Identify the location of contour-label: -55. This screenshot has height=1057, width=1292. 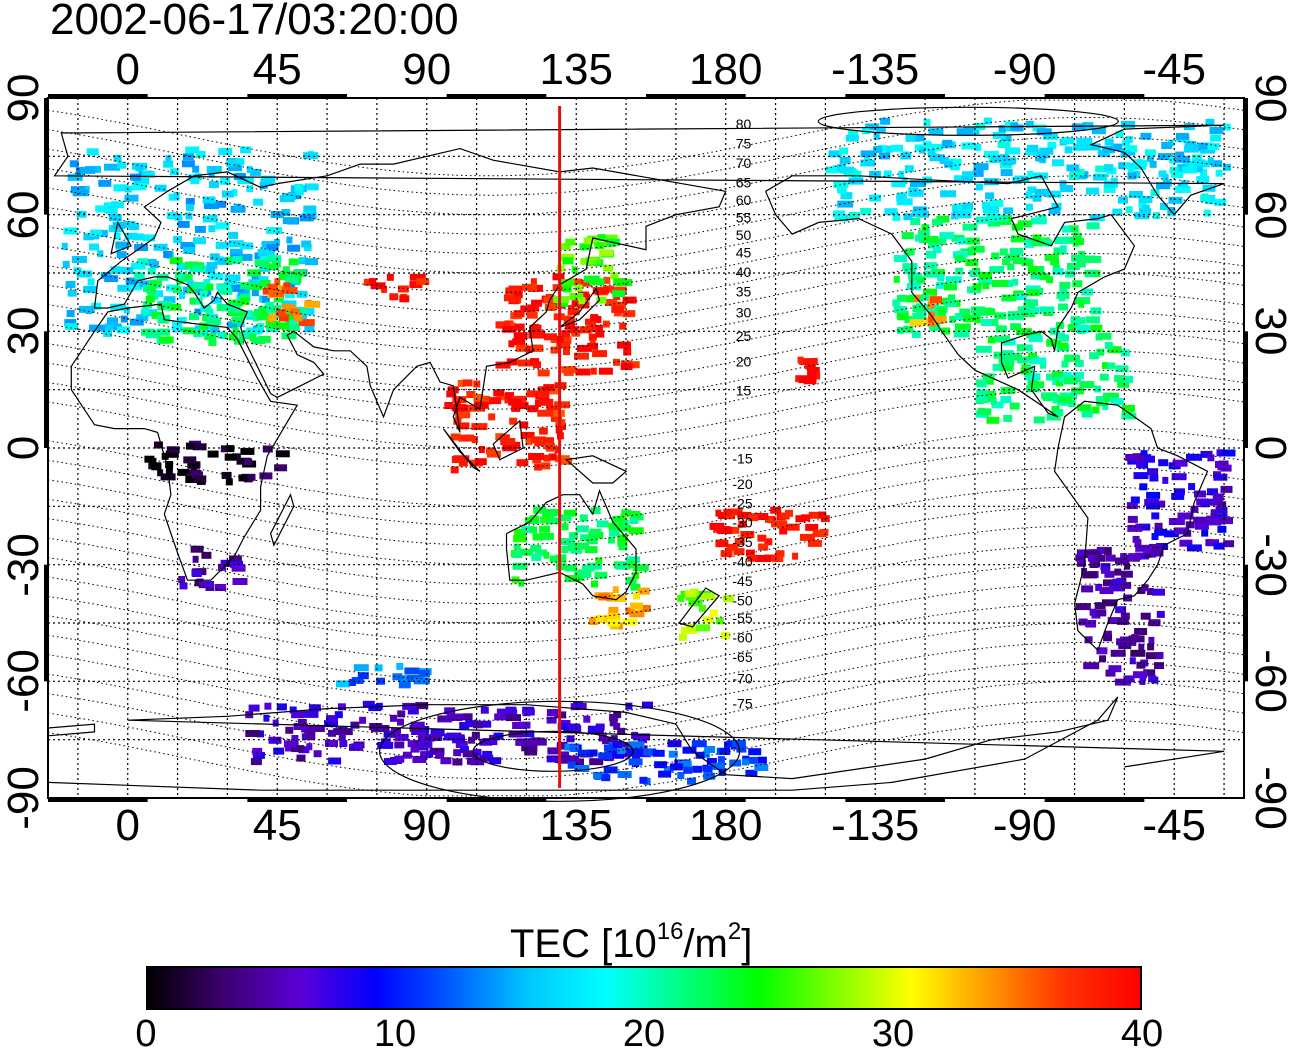
(742, 618).